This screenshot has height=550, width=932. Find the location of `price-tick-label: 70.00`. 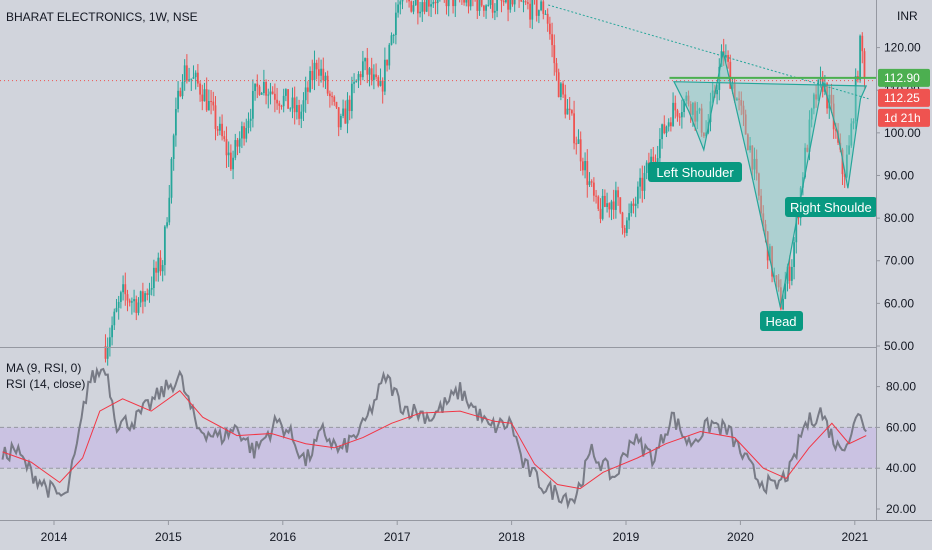

price-tick-label: 70.00 is located at coordinates (899, 261).